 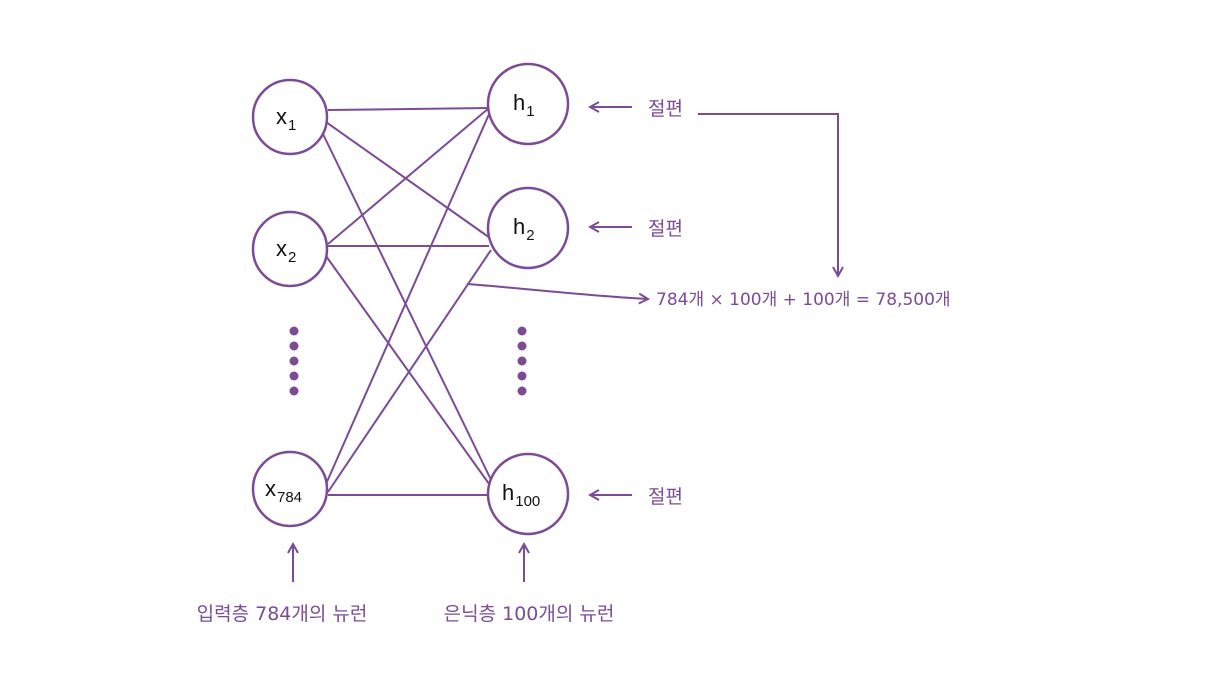 I want to click on connections, so click(x=408, y=301).